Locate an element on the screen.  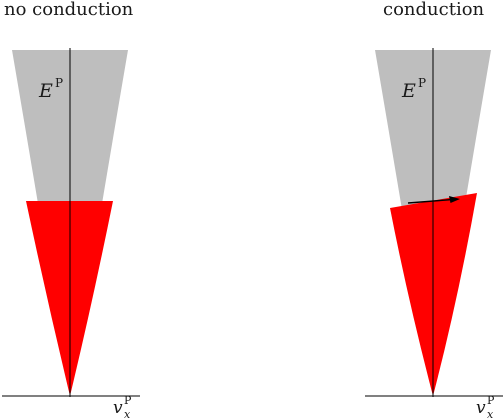
left-axis-label: v is located at coordinates (118, 408).